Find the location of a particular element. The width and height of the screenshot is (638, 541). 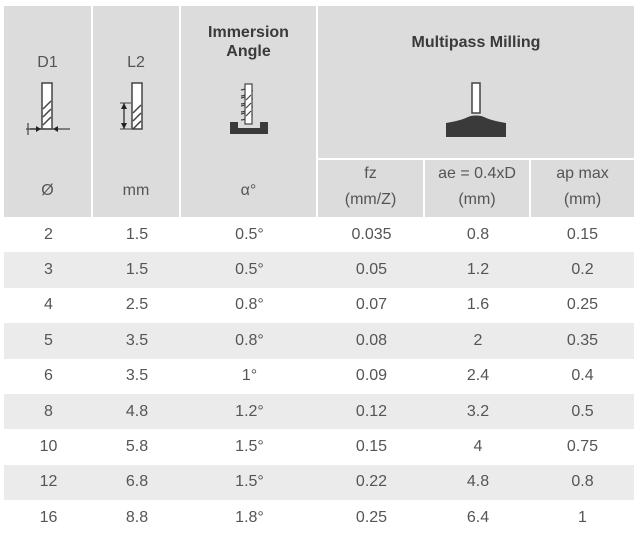

table-row: 6 3.5 1° 0.09 2.4 0.4 is located at coordinates (319, 376).